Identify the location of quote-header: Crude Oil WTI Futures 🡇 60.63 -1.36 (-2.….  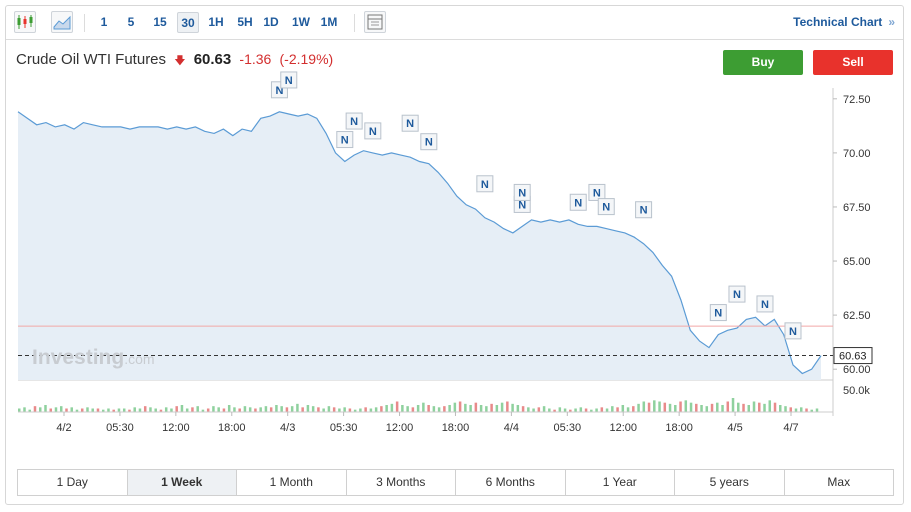
(174, 61).